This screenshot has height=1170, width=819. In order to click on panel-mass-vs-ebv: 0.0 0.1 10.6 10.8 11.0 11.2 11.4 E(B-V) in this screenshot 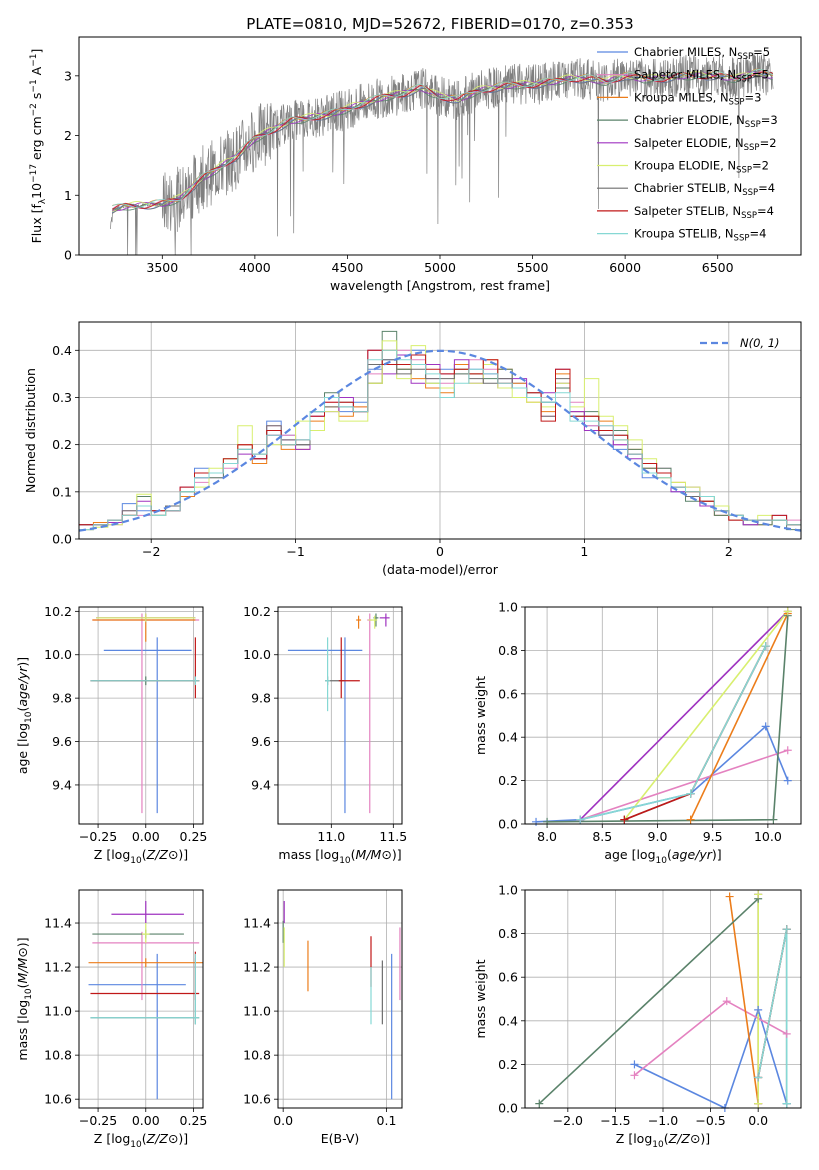, I will do `click(323, 1017)`.